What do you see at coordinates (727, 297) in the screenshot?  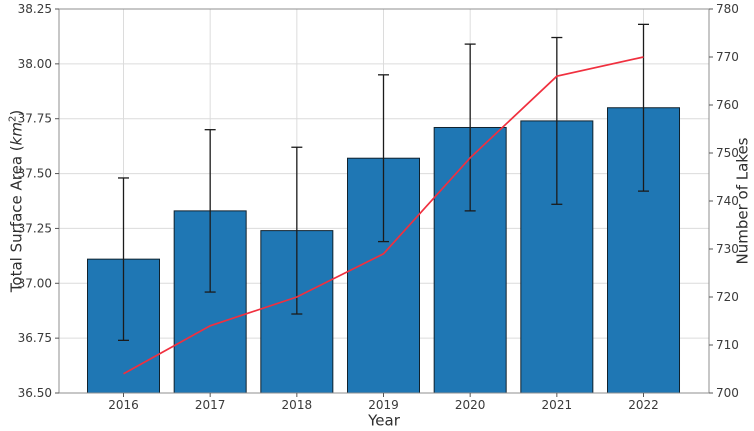 I see `y-tick-label-right: 720` at bounding box center [727, 297].